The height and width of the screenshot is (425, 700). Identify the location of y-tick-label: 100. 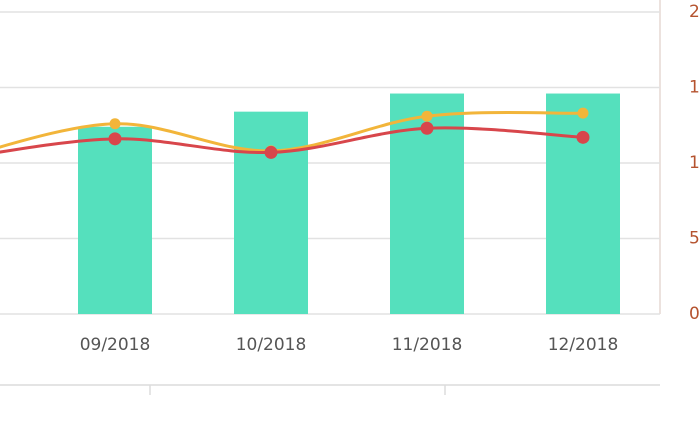
(694, 163).